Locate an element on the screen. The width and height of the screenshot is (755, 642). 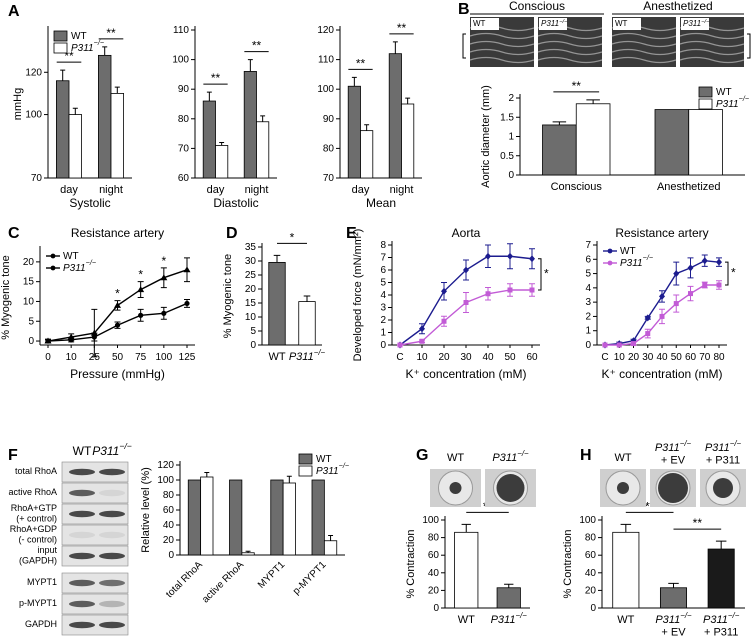
x-axis-label: K⁺ concentration (mM) is located at coordinates (661, 374).